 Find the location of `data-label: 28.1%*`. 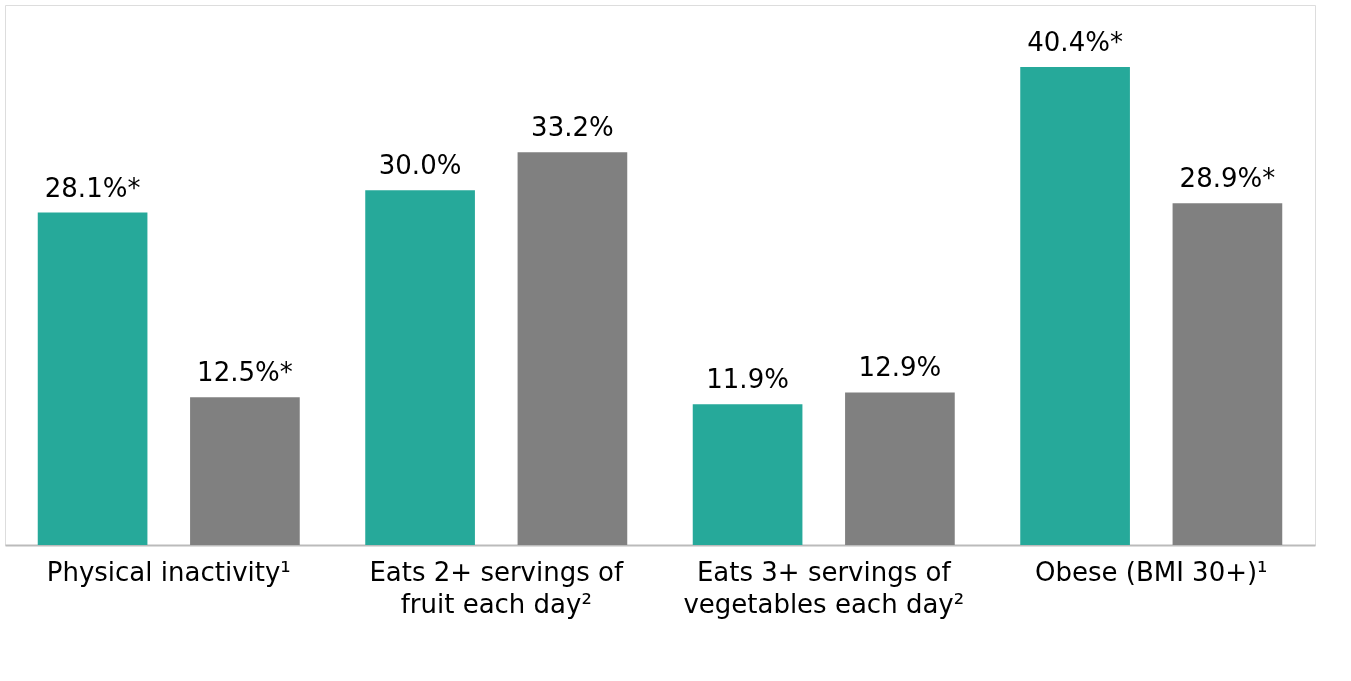

data-label: 28.1%* is located at coordinates (92, 187).